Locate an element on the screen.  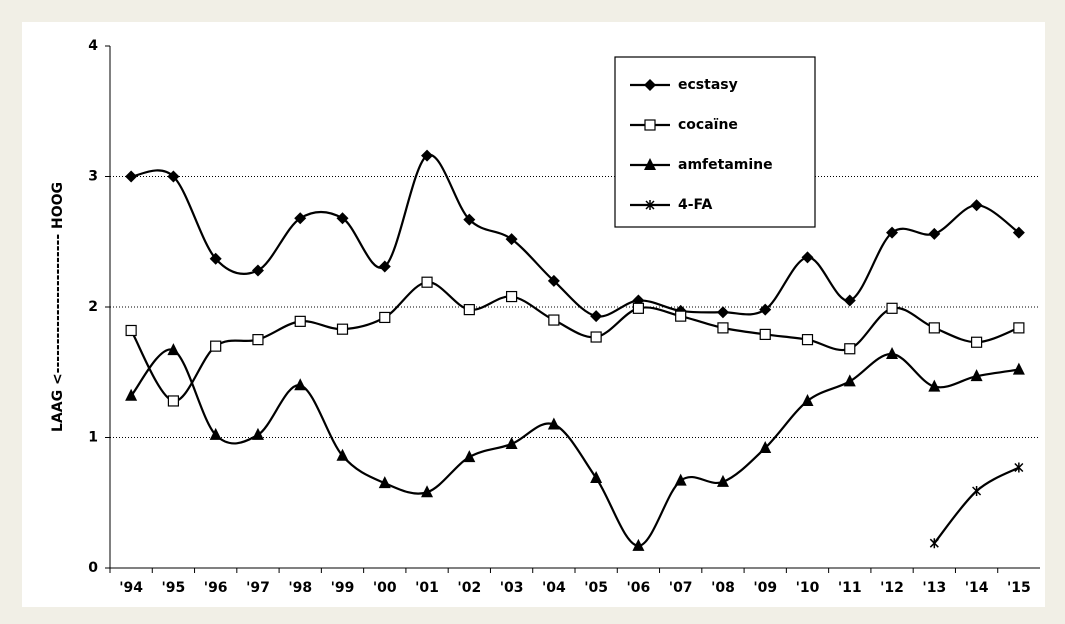
legend-label: ecstasy is located at coordinates (708, 85).